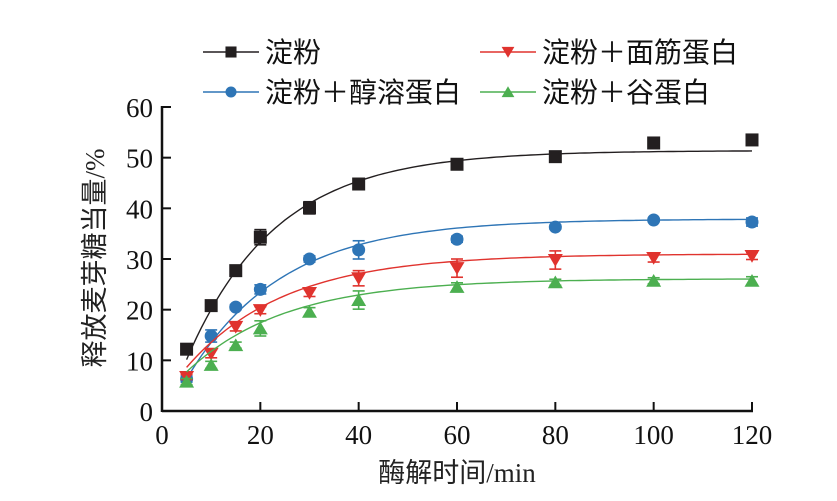  Describe the element at coordinates (139, 159) in the screenshot. I see `y-tick-label: 50` at that location.